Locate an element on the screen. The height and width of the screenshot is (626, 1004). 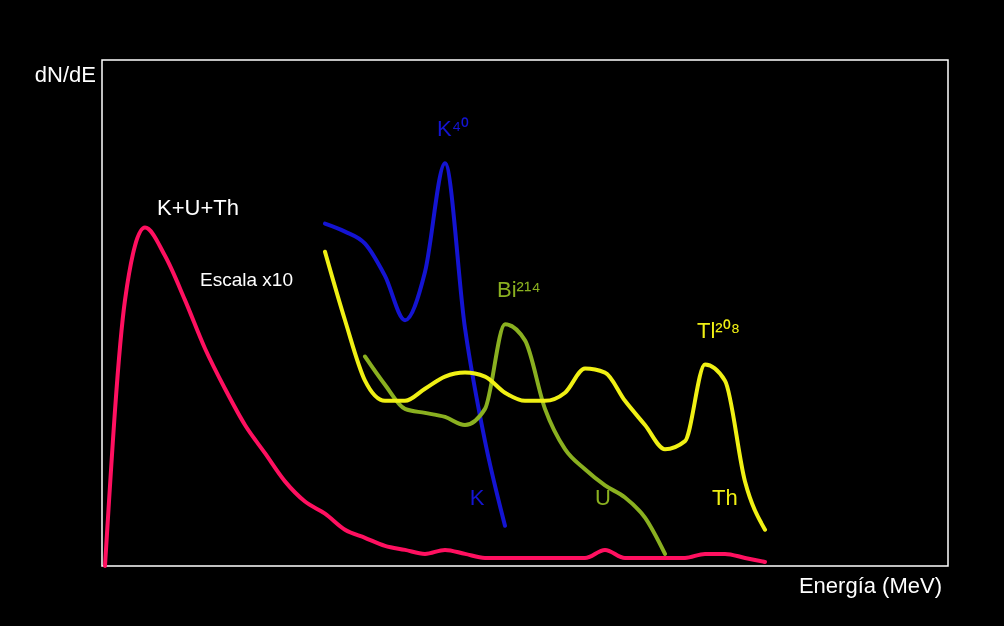
annotation: Escala x10 is located at coordinates (246, 279).